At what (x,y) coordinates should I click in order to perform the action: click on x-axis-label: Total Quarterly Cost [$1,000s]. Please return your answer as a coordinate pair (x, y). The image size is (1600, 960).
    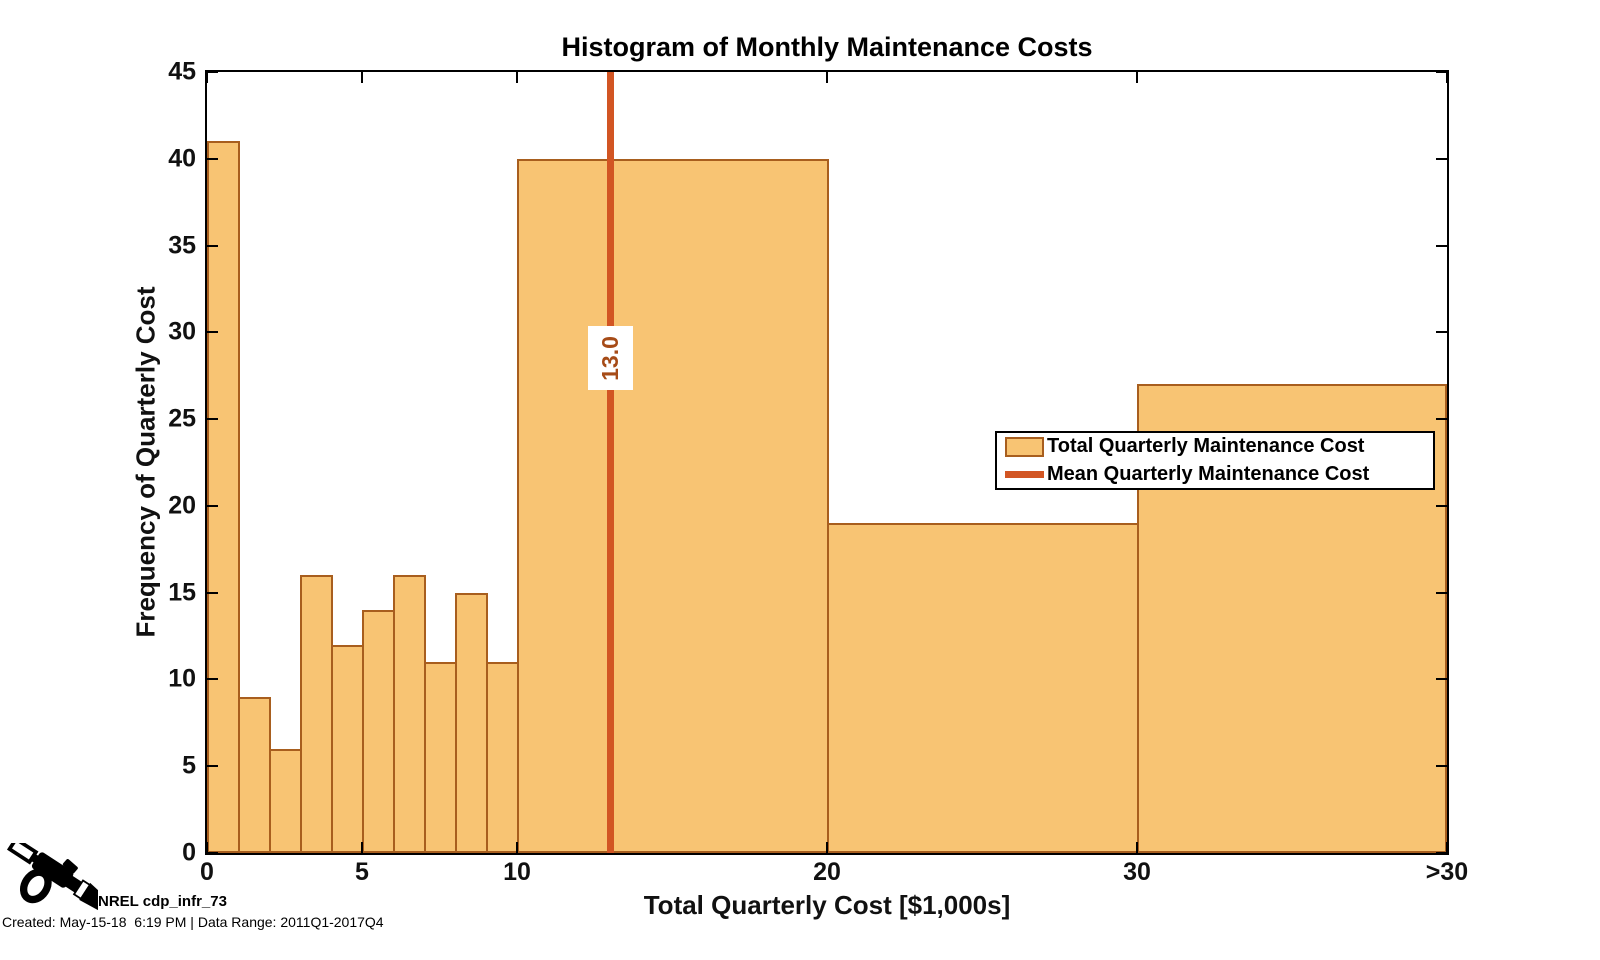
    Looking at the image, I should click on (827, 905).